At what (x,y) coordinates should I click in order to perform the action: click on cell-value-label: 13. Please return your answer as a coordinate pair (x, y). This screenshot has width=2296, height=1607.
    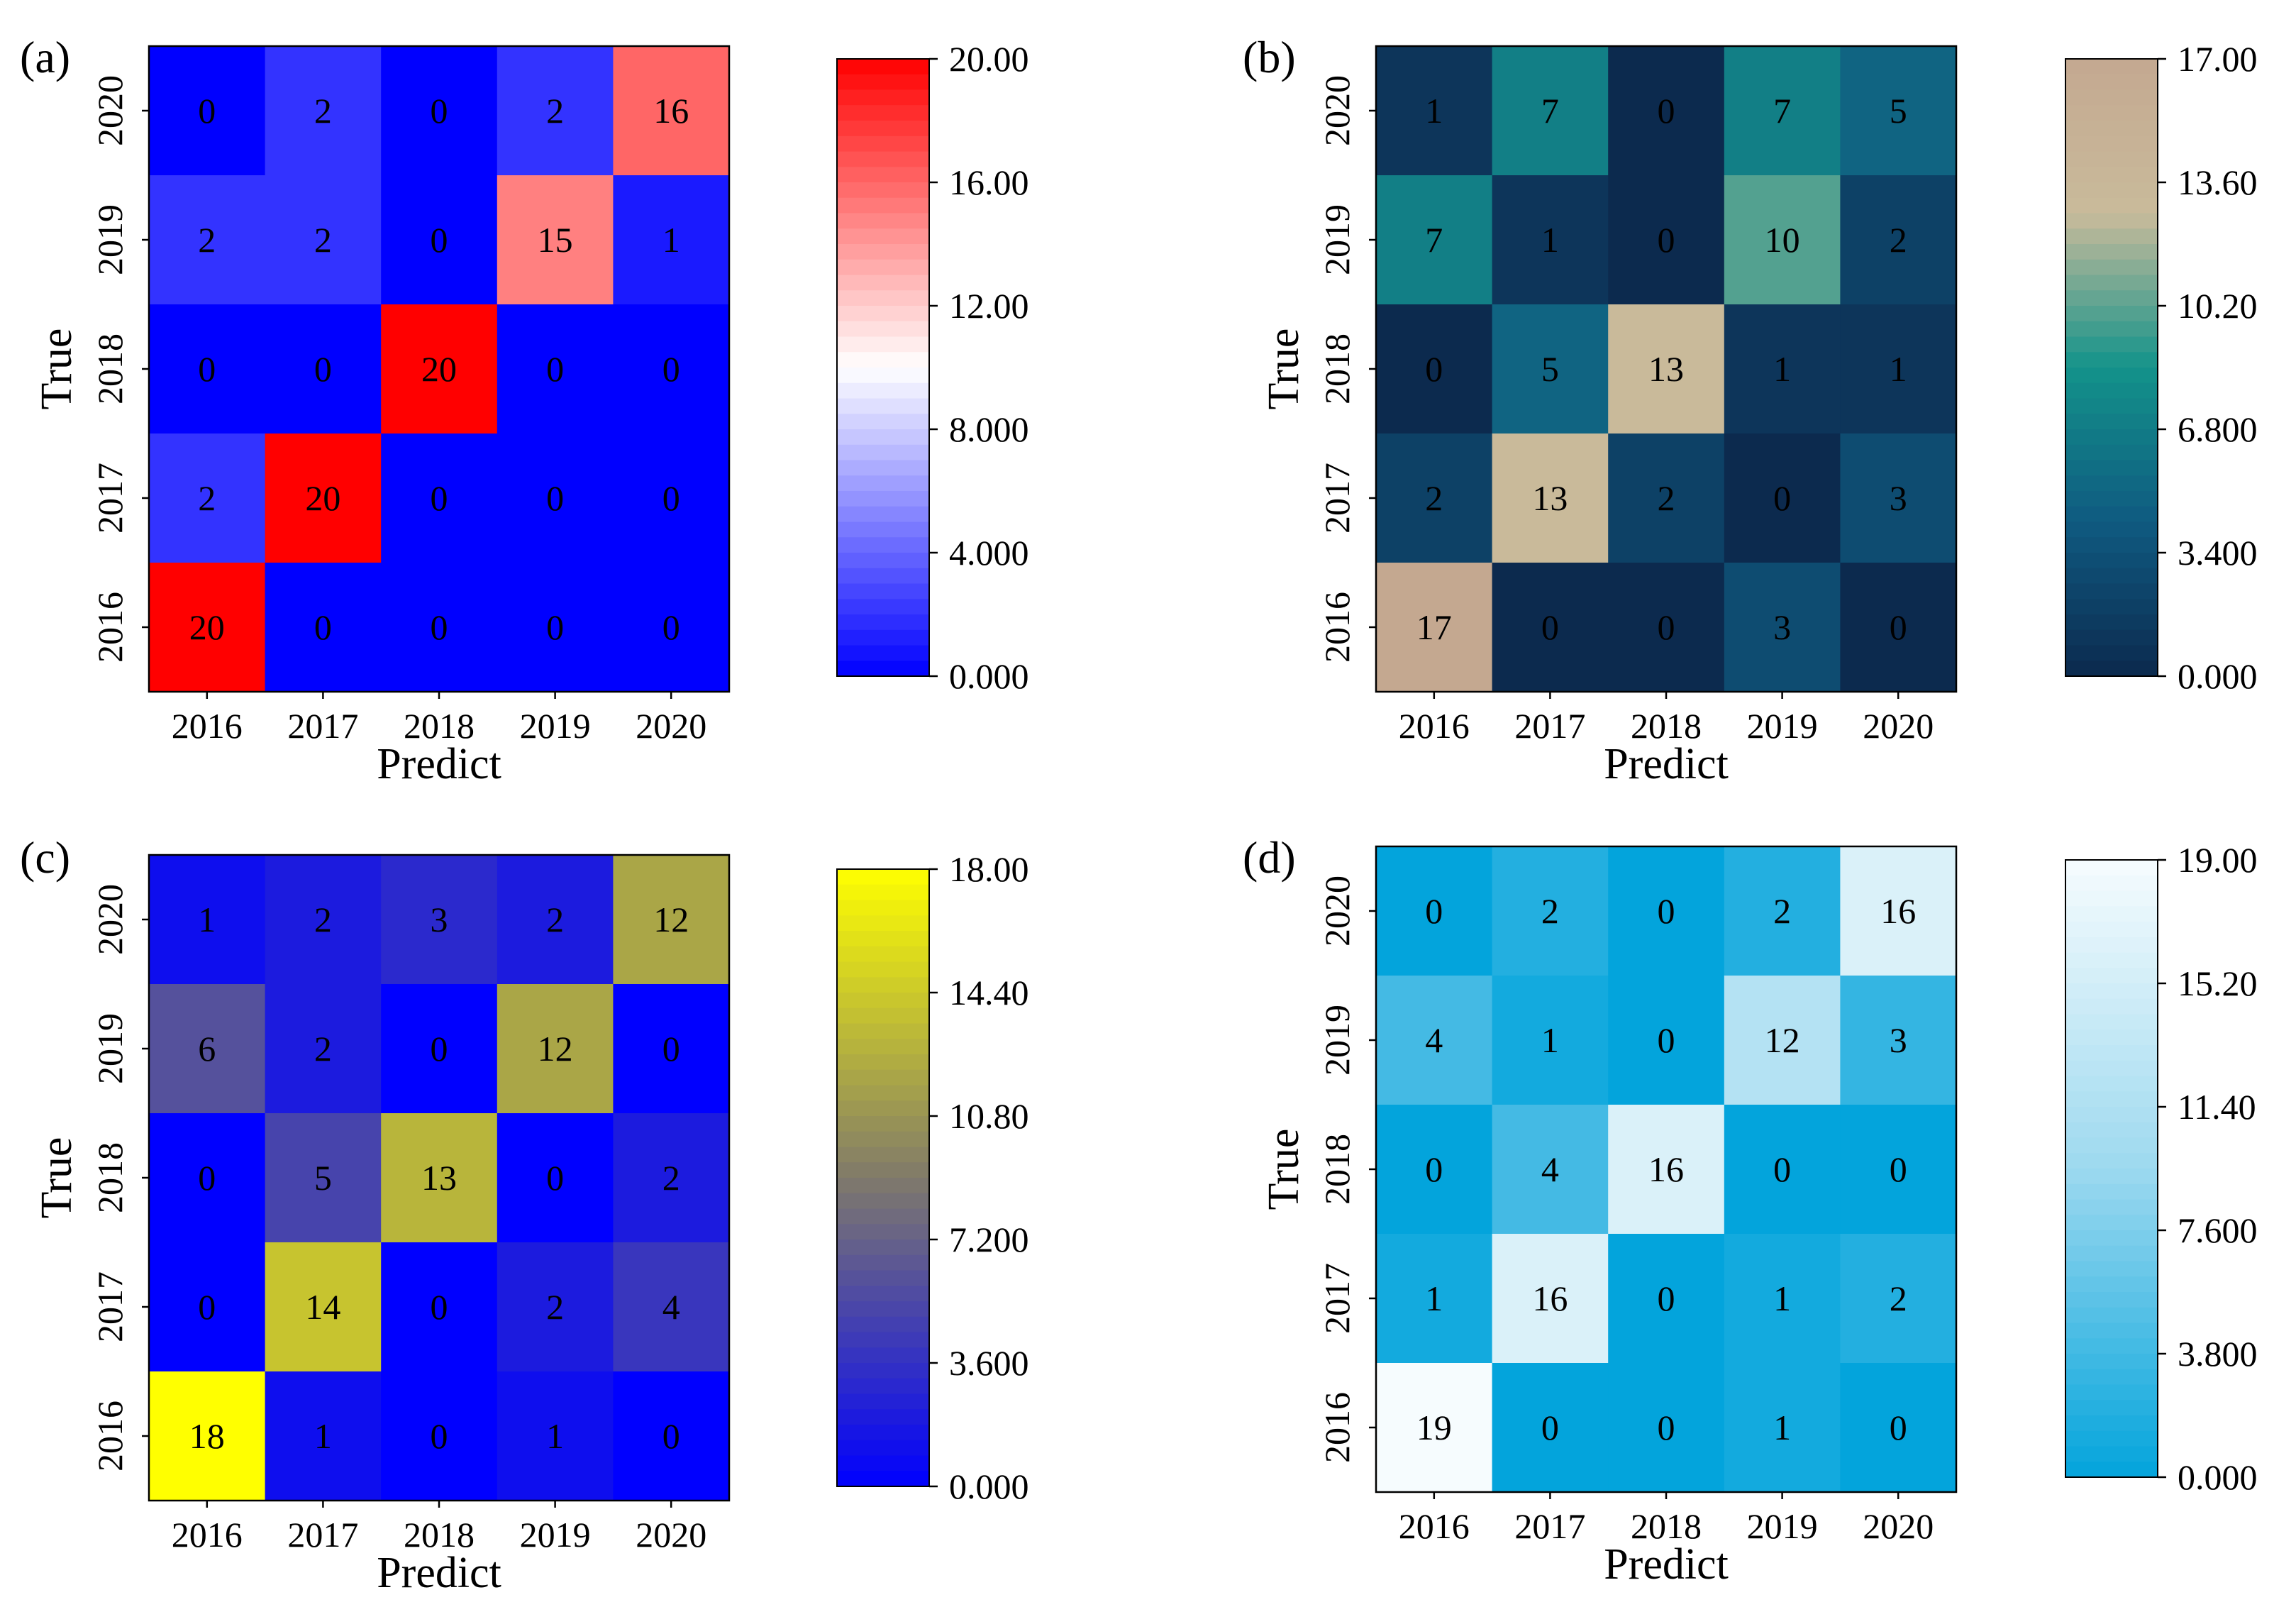
    Looking at the image, I should click on (1550, 498).